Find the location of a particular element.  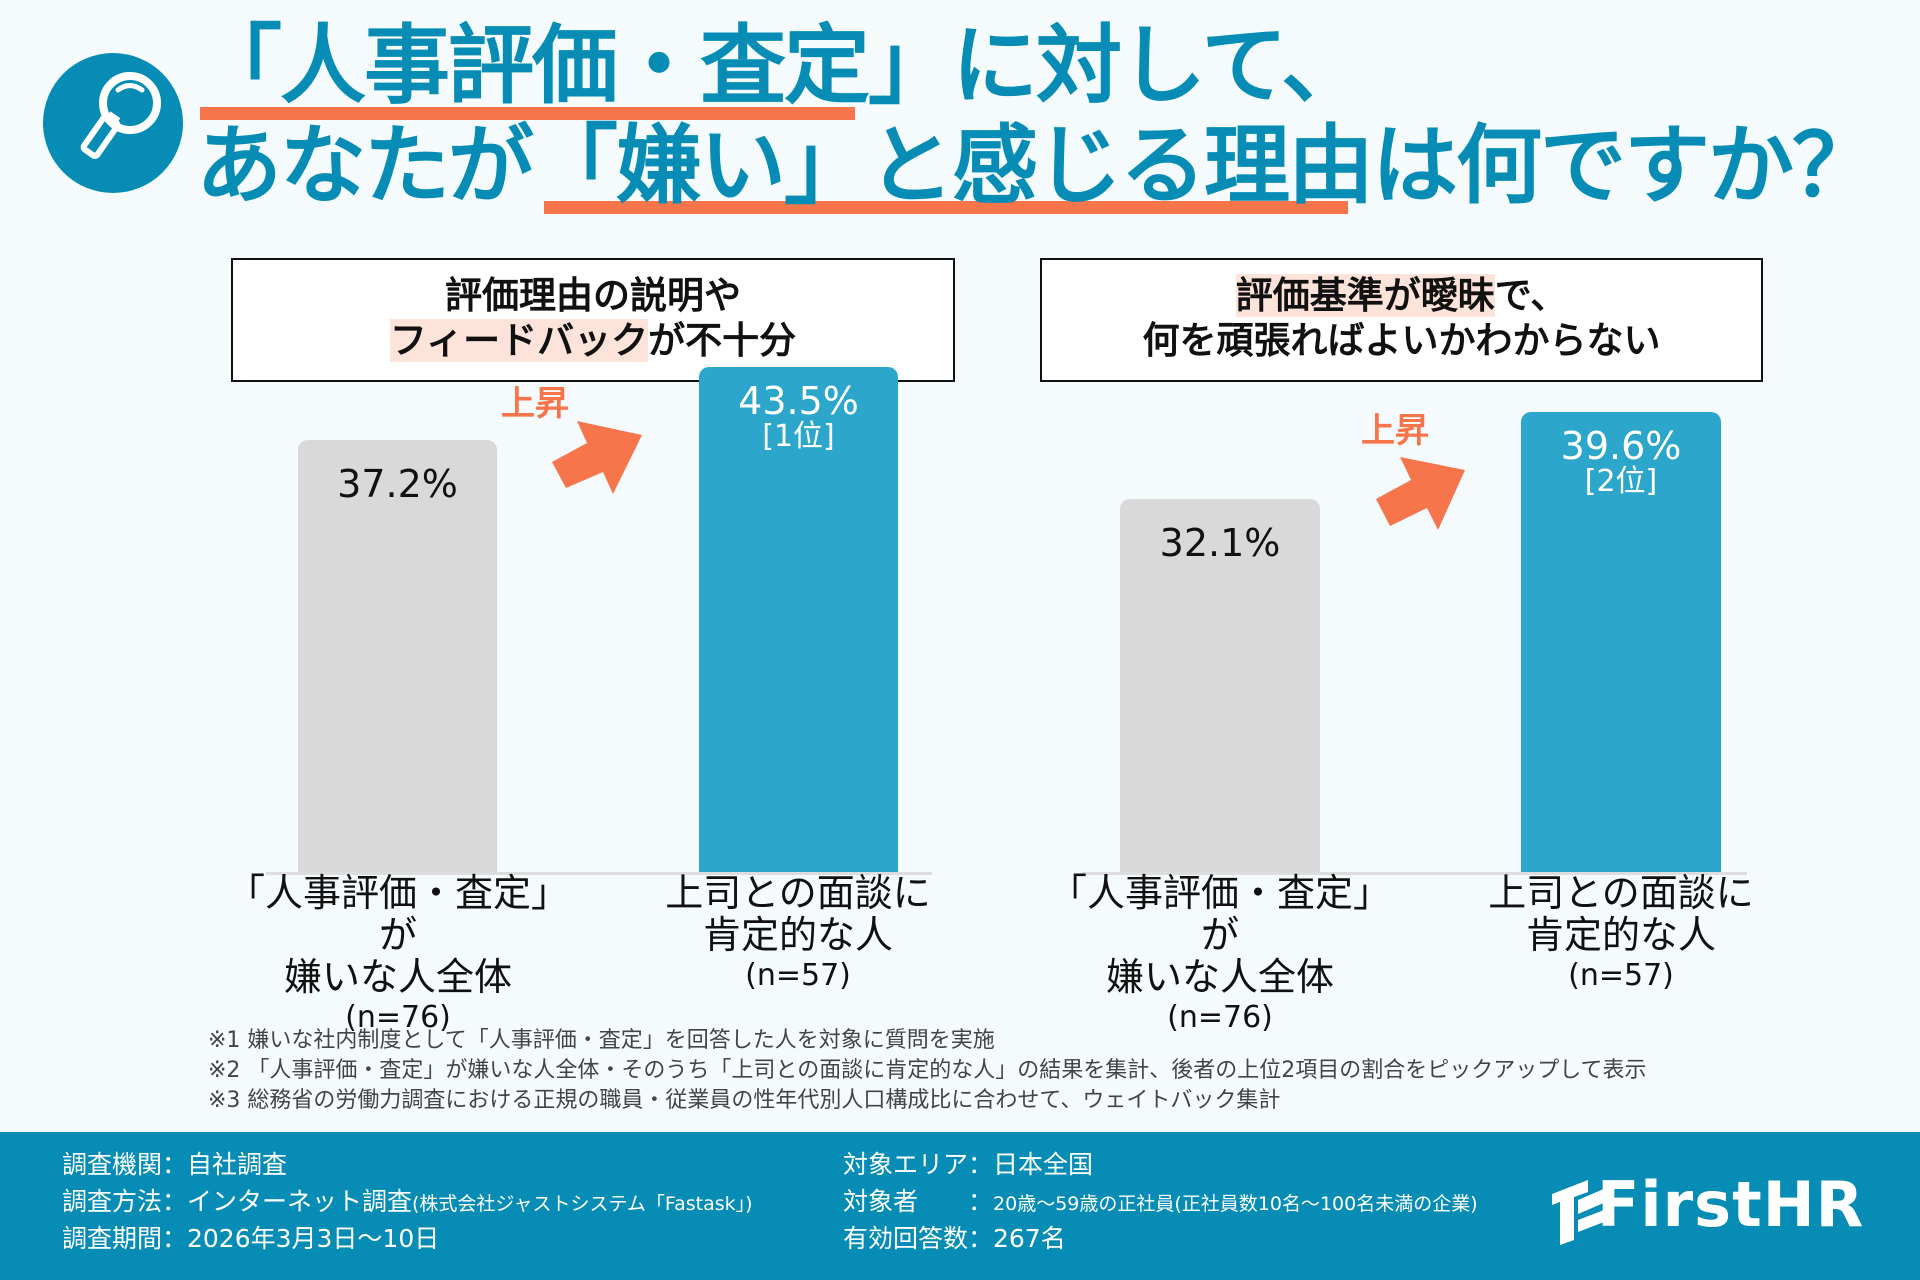

title-keyword: 「人事評価・査定」 is located at coordinates (575, 66).